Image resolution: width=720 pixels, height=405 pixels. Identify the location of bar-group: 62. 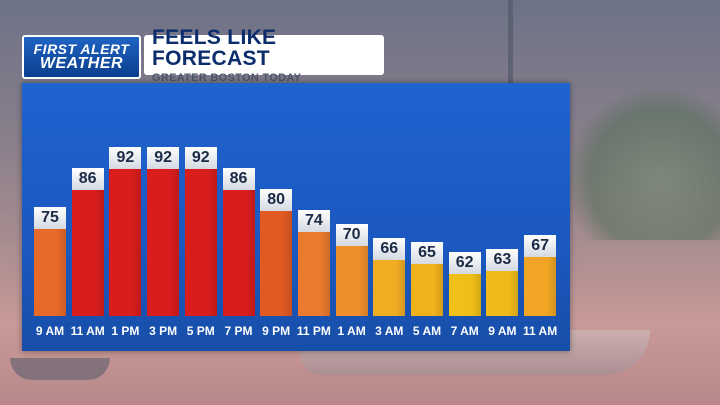
(464, 284).